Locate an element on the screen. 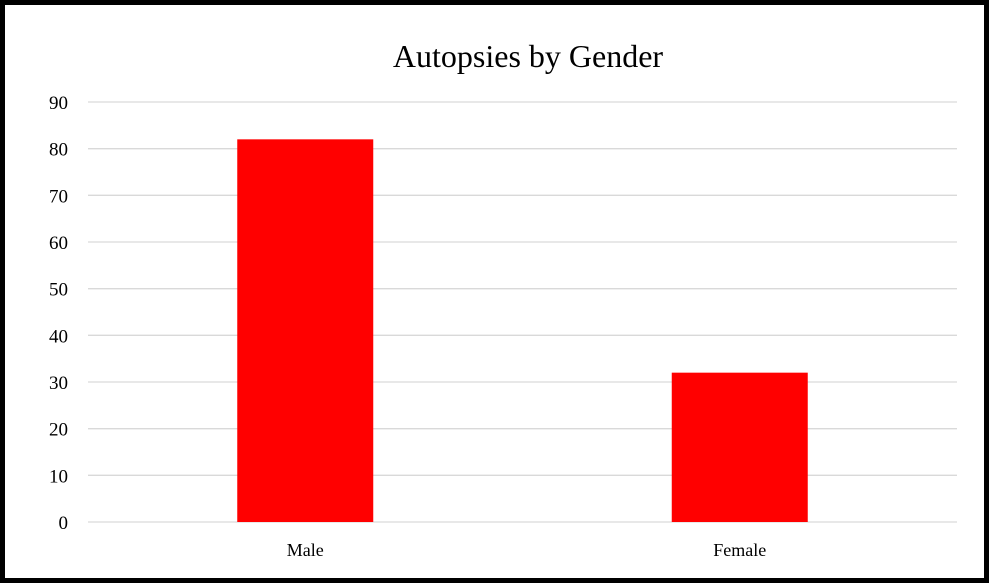 This screenshot has height=583, width=989. x-category-label-female: Female is located at coordinates (739, 550).